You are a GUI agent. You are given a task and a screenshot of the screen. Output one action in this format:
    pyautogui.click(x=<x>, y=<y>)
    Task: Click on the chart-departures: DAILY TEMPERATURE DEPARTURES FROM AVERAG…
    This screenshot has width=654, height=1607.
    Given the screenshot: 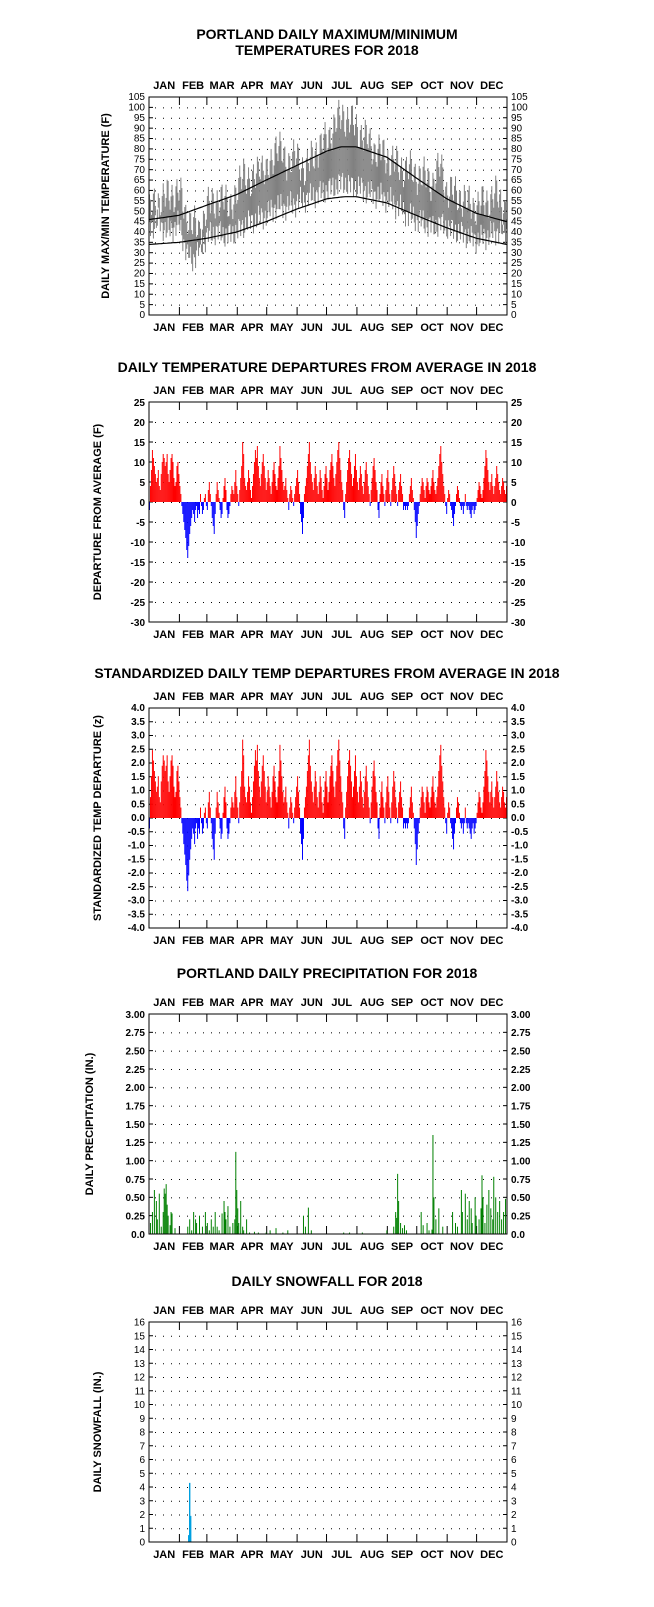 What is the action you would take?
    pyautogui.click(x=314, y=500)
    